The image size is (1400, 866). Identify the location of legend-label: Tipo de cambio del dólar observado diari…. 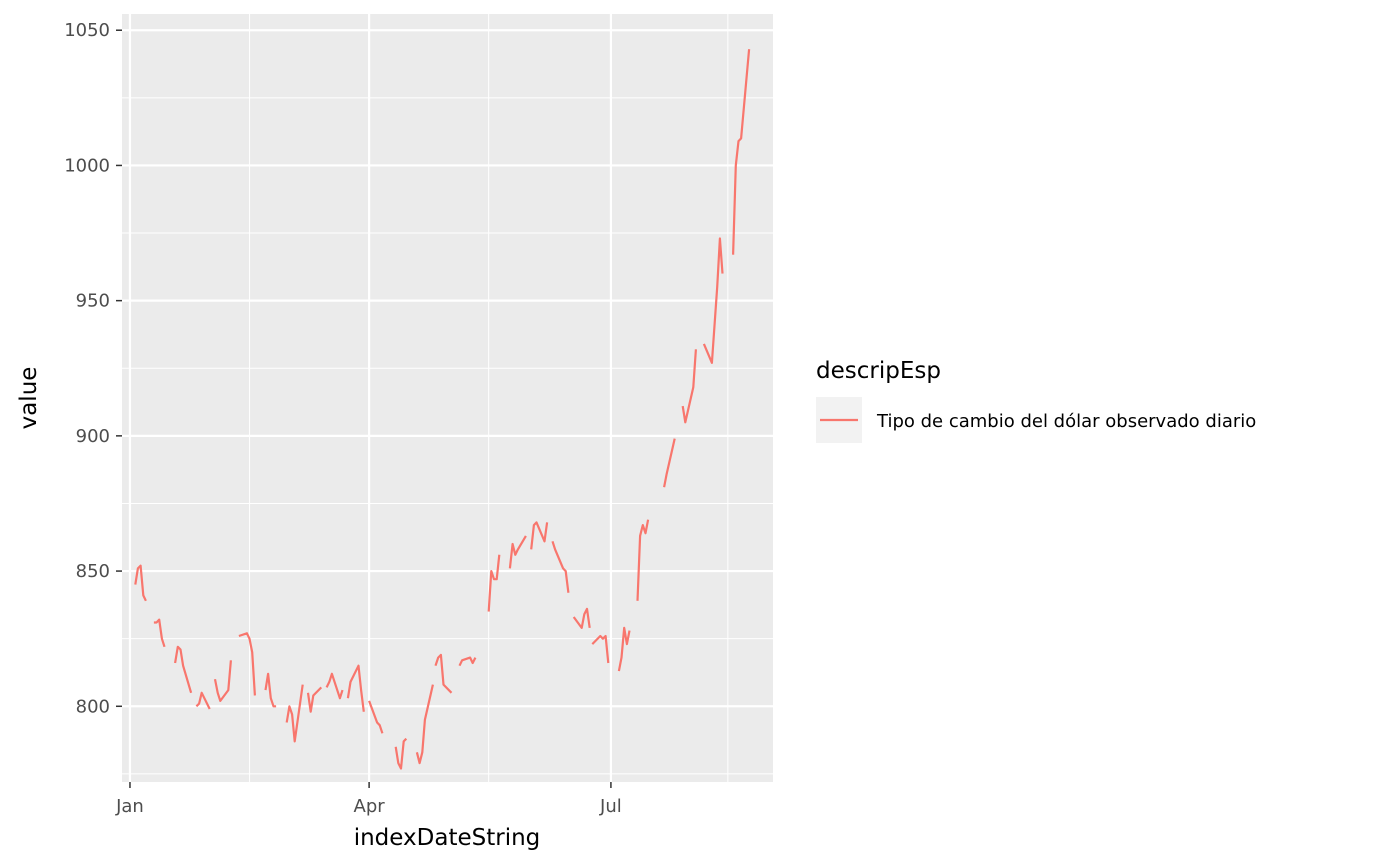
(1066, 421).